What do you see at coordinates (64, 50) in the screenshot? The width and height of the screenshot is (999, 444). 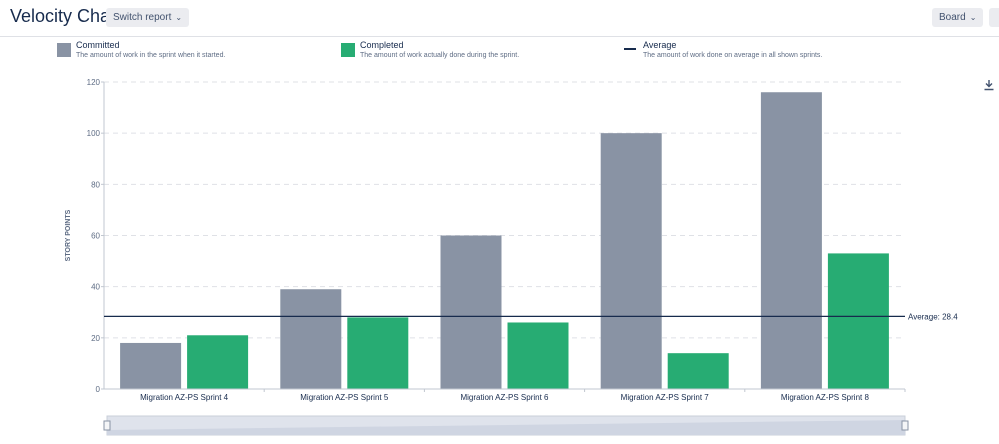 I see `legend-committed-swatch` at bounding box center [64, 50].